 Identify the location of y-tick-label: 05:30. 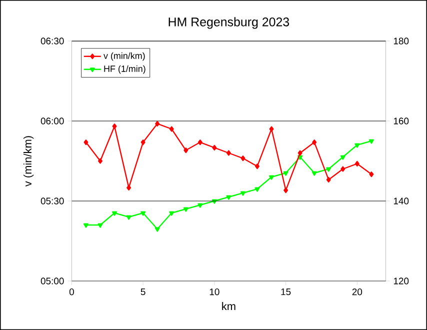
(52, 201).